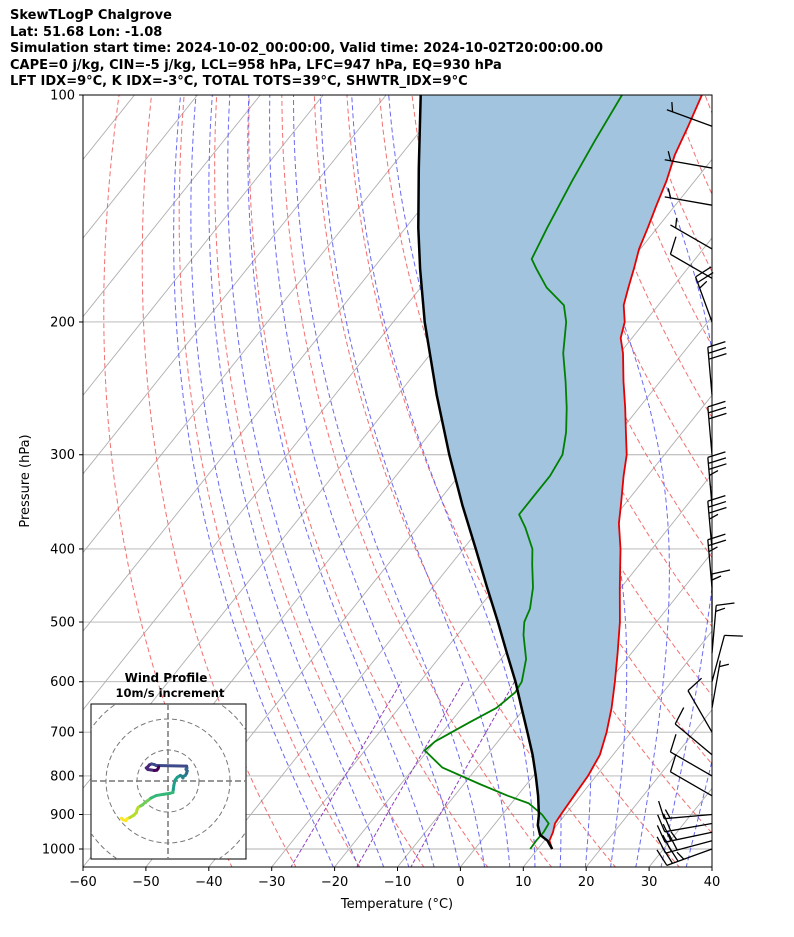 Image resolution: width=794 pixels, height=937 pixels. Describe the element at coordinates (460, 882) in the screenshot. I see `x-tick-label: 0` at that location.